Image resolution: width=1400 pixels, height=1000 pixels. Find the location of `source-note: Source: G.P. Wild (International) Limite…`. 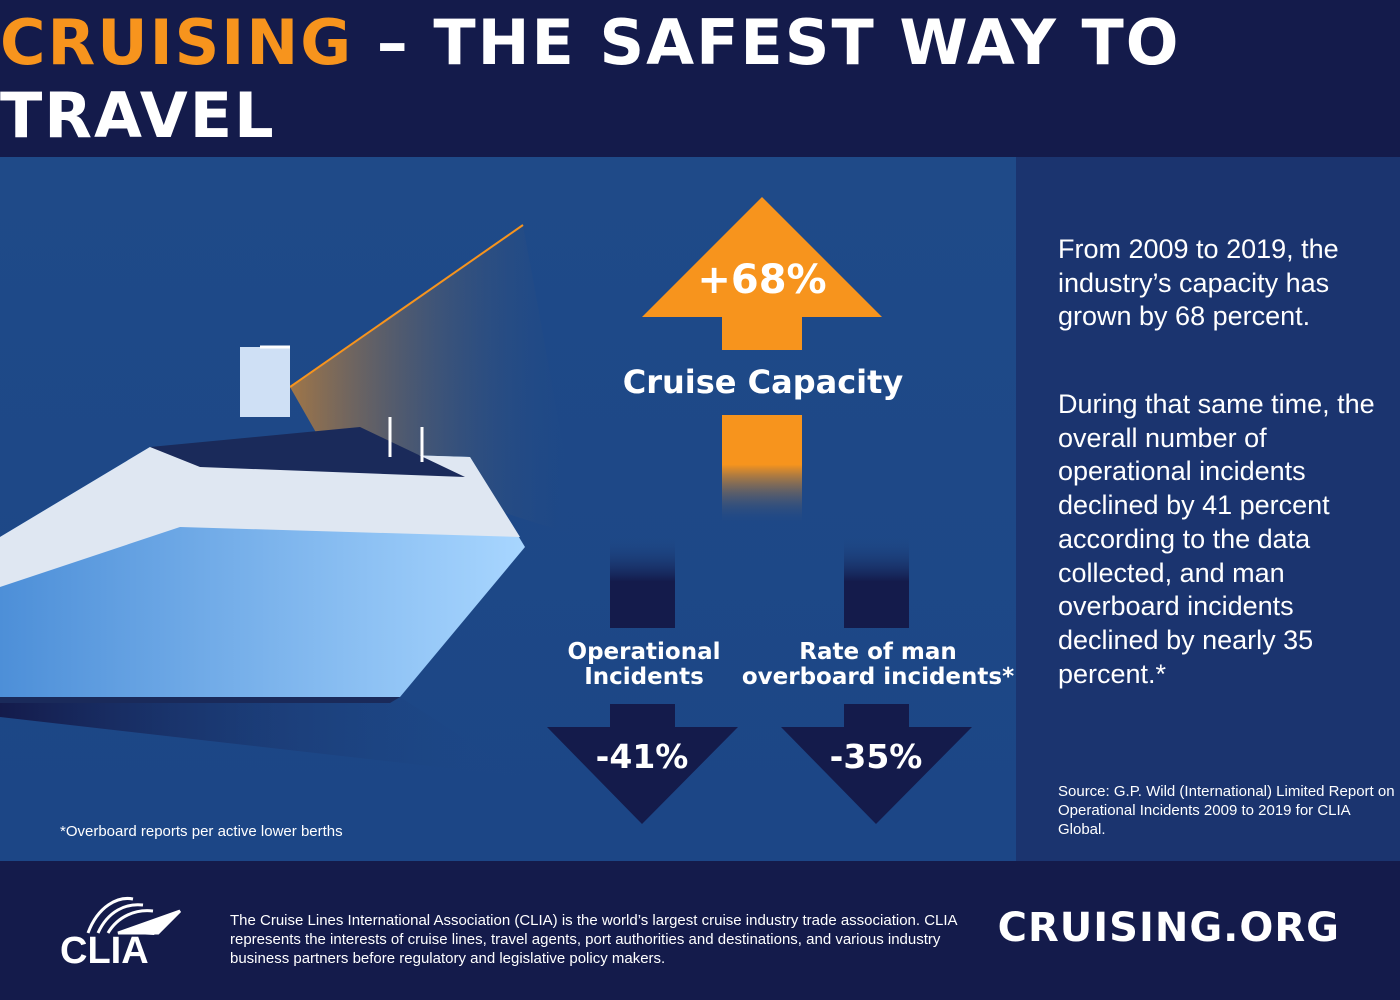

source-note: Source: G.P. Wild (International) Limite… is located at coordinates (1226, 810).